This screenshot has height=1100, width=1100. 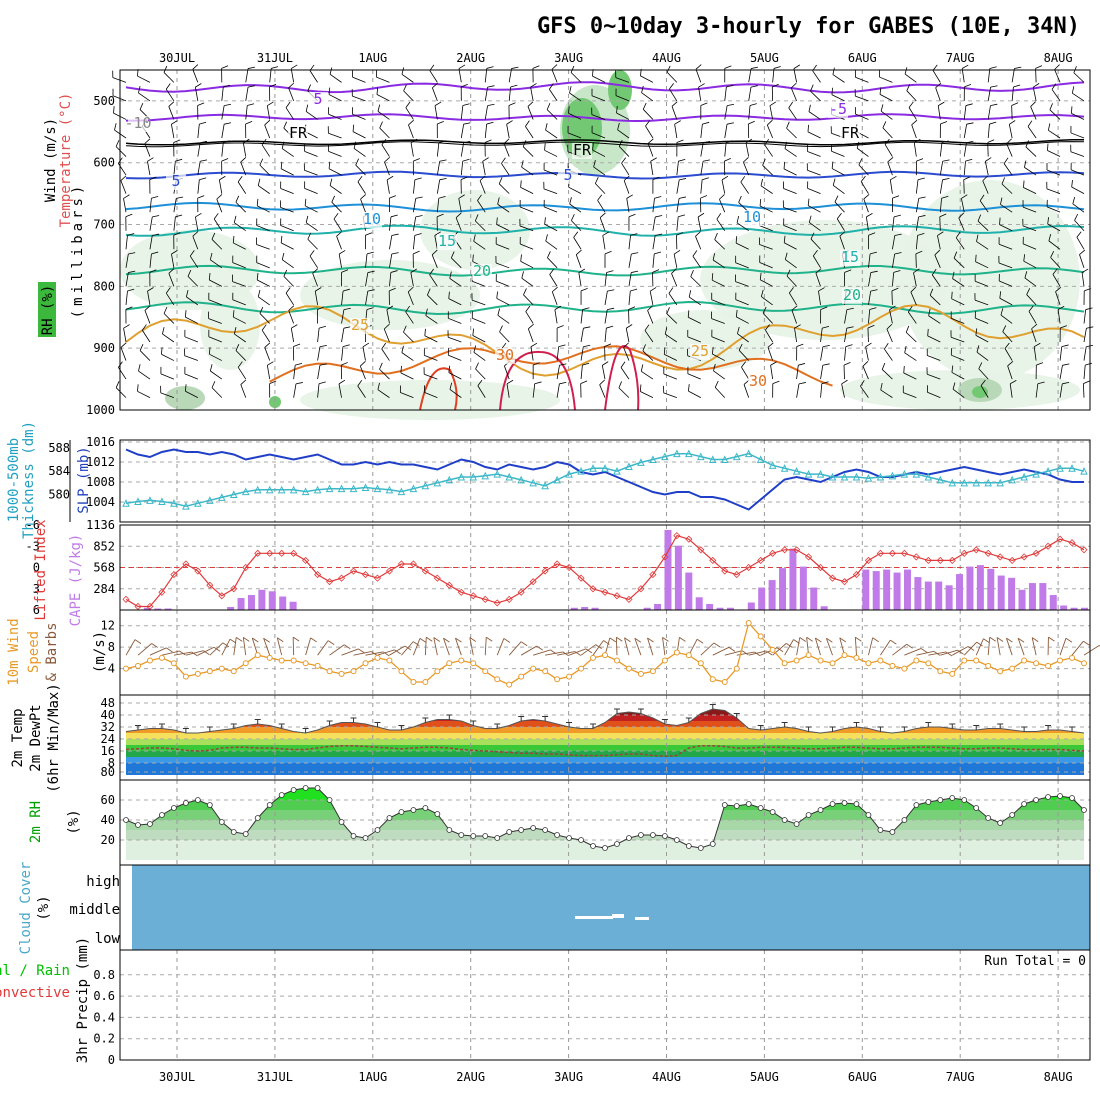 I want to click on precip-ytick: 0.8, so click(x=104, y=975).